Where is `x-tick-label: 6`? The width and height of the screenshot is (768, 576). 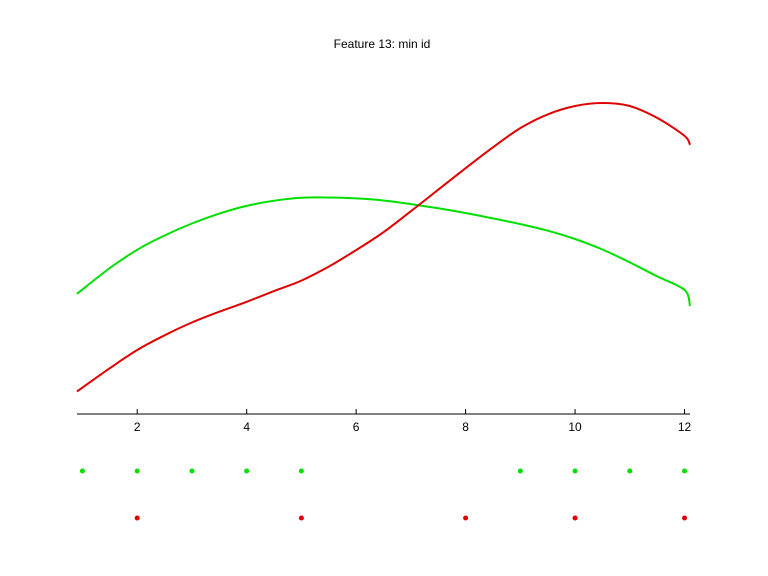 x-tick-label: 6 is located at coordinates (356, 427).